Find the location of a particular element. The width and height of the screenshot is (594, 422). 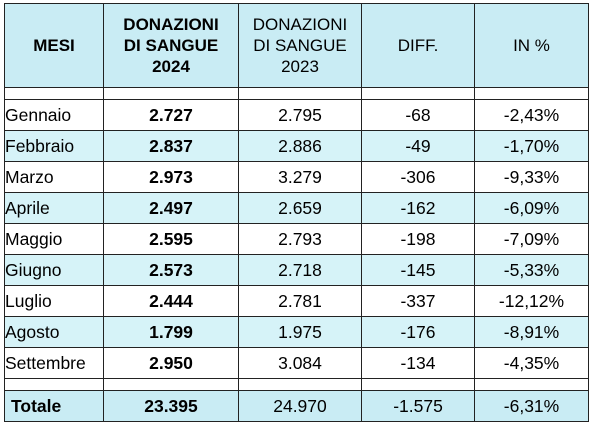

header-percent-label: IN % is located at coordinates (531, 45).